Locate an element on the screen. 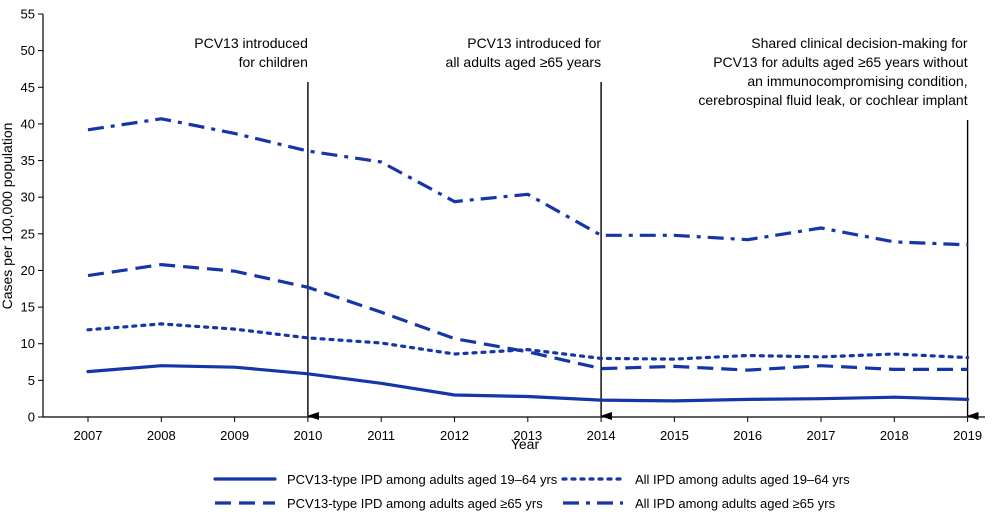 Image resolution: width=1005 pixels, height=517 pixels. x-tick-label: 2013 is located at coordinates (527, 435).